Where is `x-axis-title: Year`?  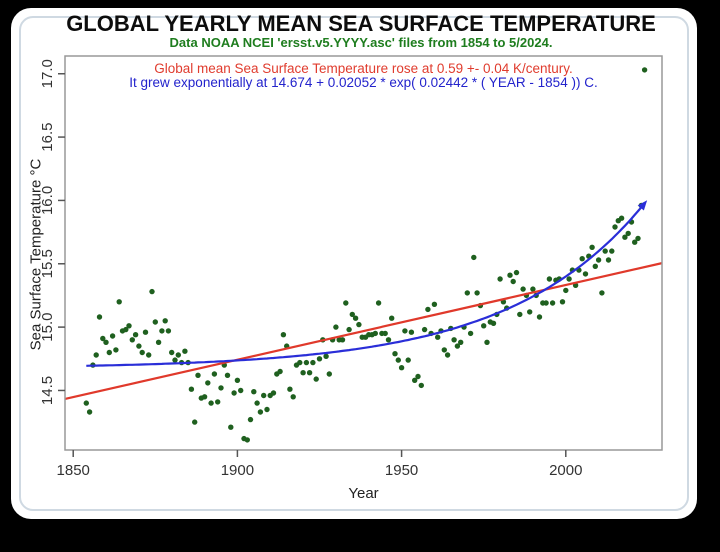
x-axis-title: Year is located at coordinates (363, 493).